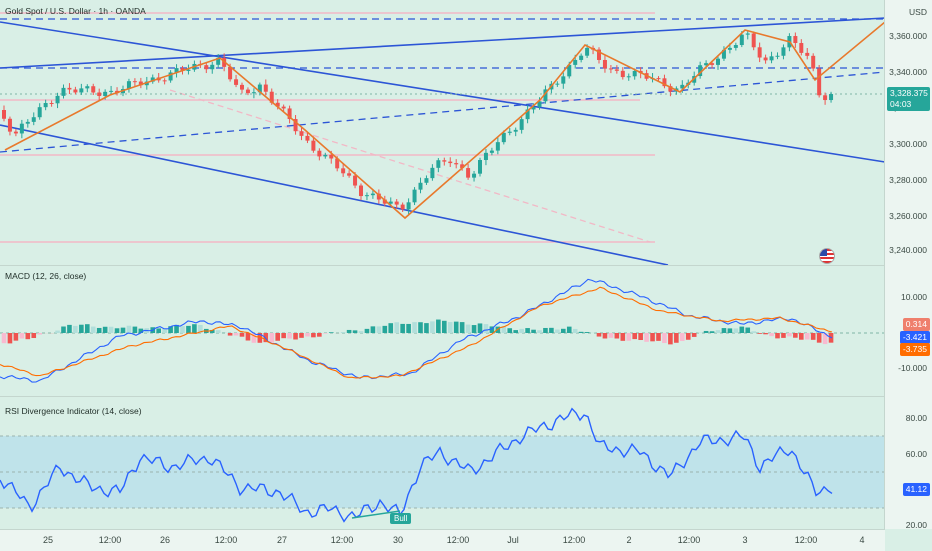 Image resolution: width=932 pixels, height=551 pixels. I want to click on symbol-title: Gold Spot / U.S. Dollar · 1h · OANDA, so click(75, 11).